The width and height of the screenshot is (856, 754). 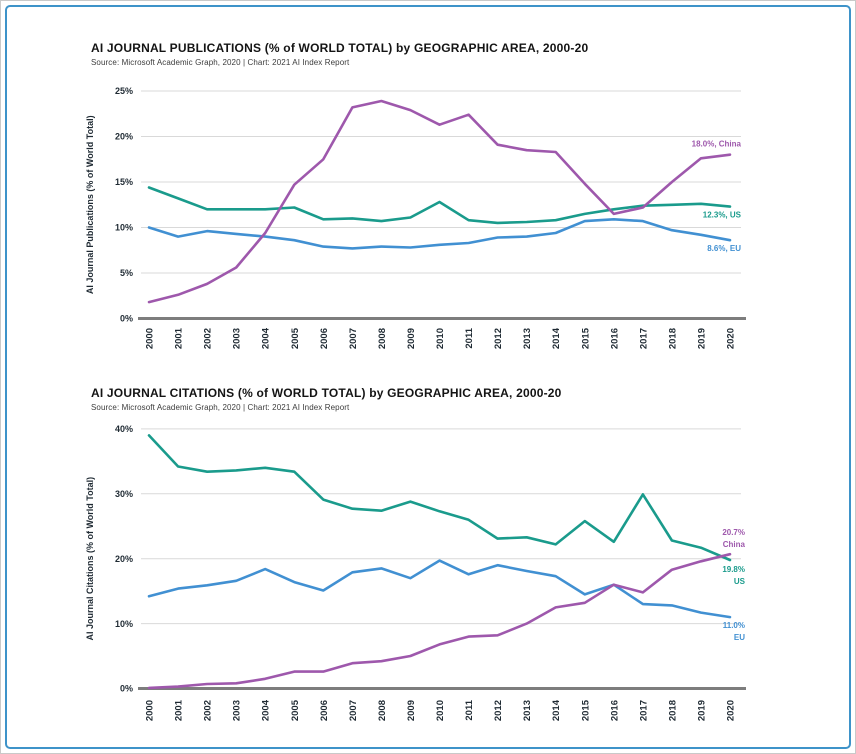 What do you see at coordinates (90, 559) in the screenshot?
I see `y-axis-title: AI Journal Citations (% of World Total)` at bounding box center [90, 559].